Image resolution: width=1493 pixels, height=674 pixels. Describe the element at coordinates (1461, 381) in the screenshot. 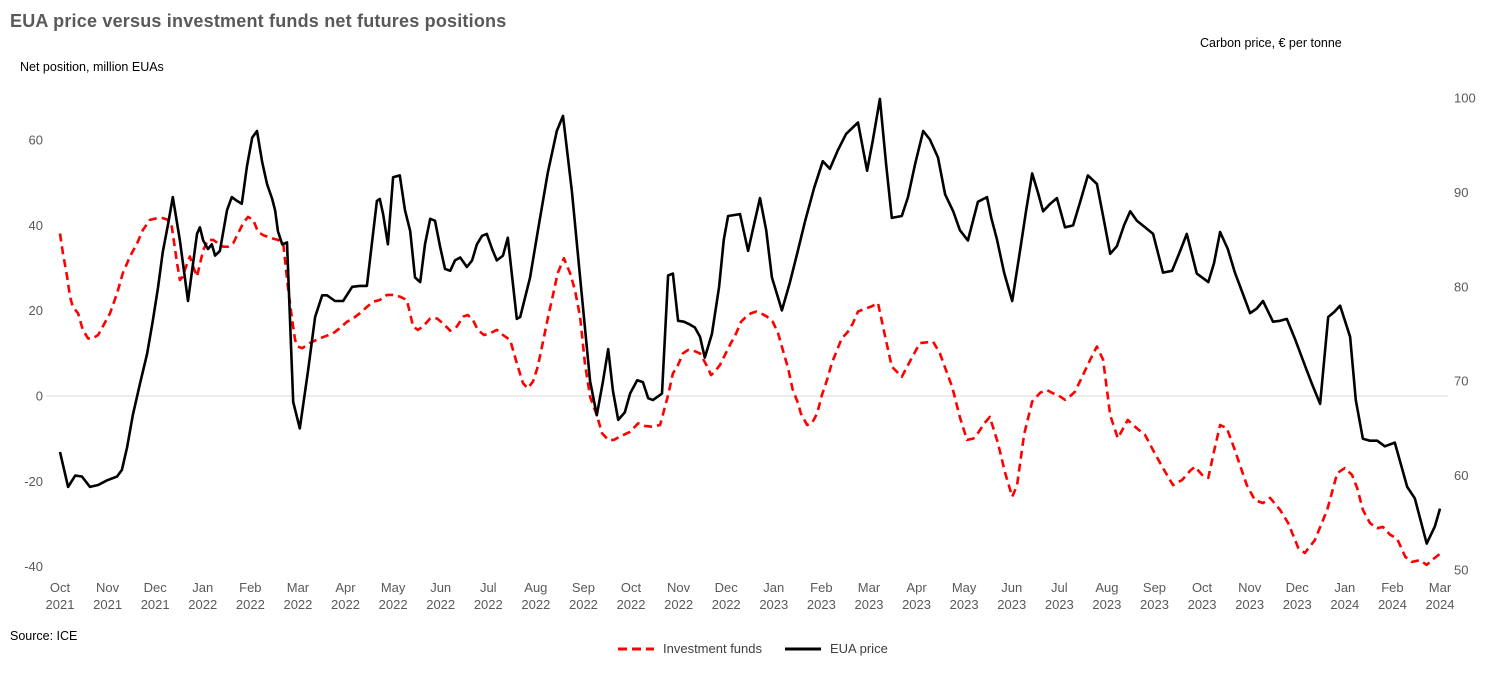

I see `right-axis-tick: 70` at that location.